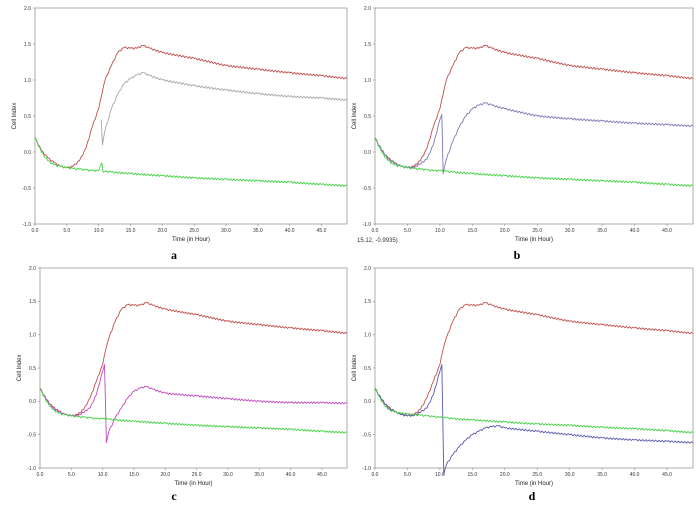 The width and height of the screenshot is (696, 506). I want to click on panel-letter-d: d, so click(532, 496).